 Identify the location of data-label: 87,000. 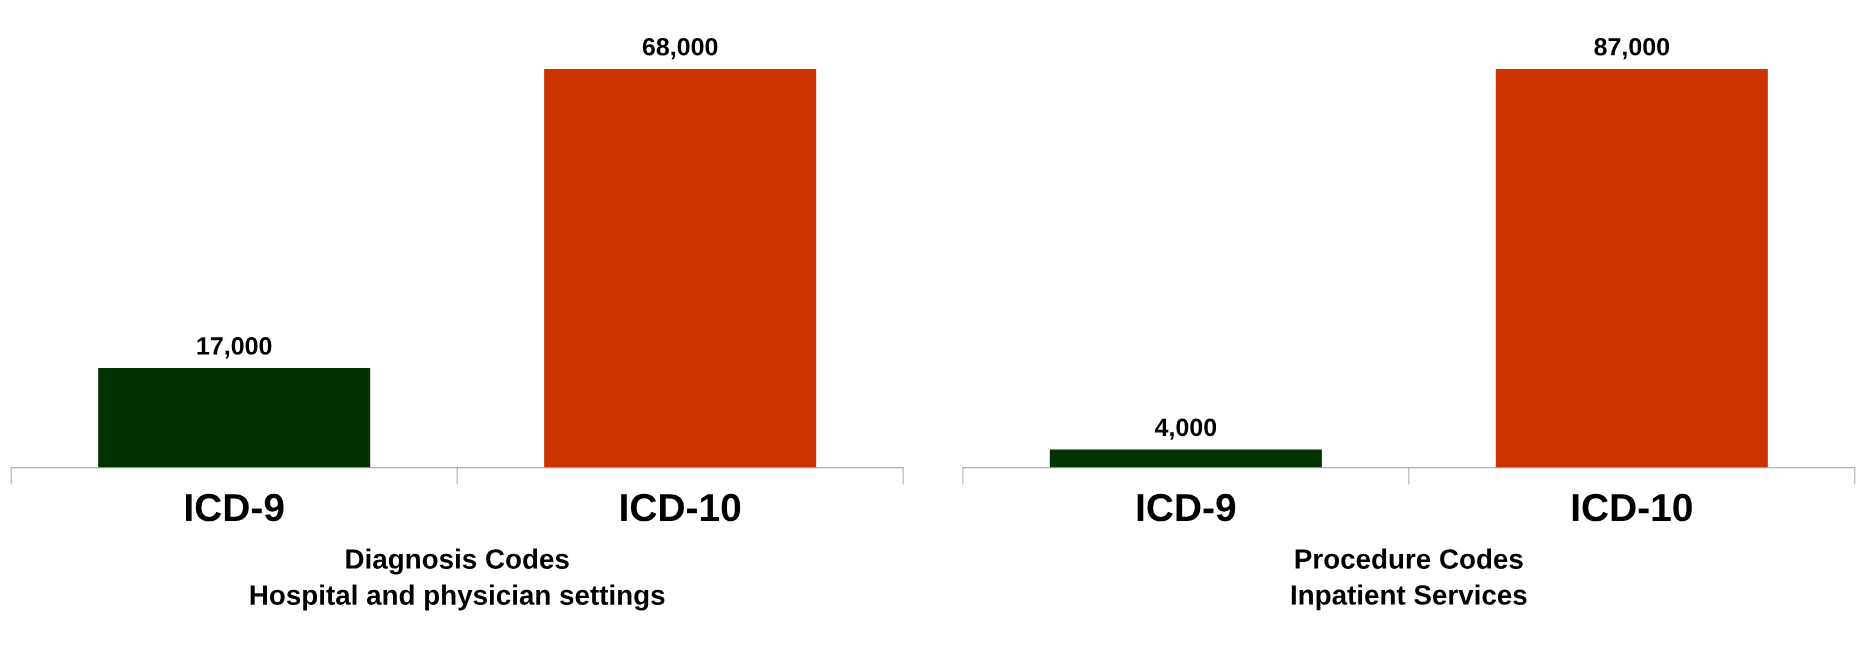
(1632, 48).